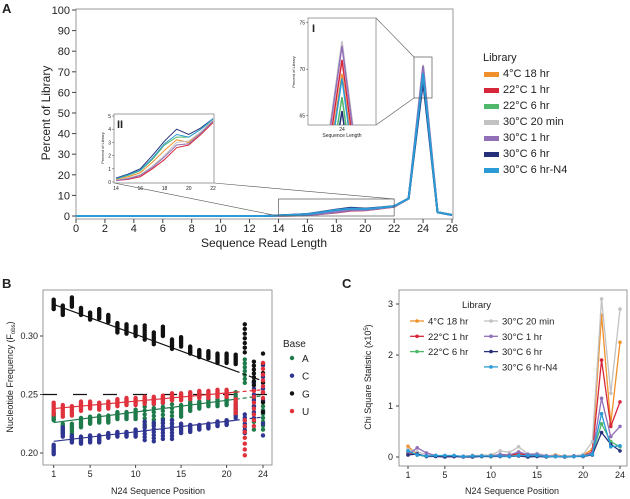 The image size is (630, 499). I want to click on x-tick-label: 20, so click(365, 229).